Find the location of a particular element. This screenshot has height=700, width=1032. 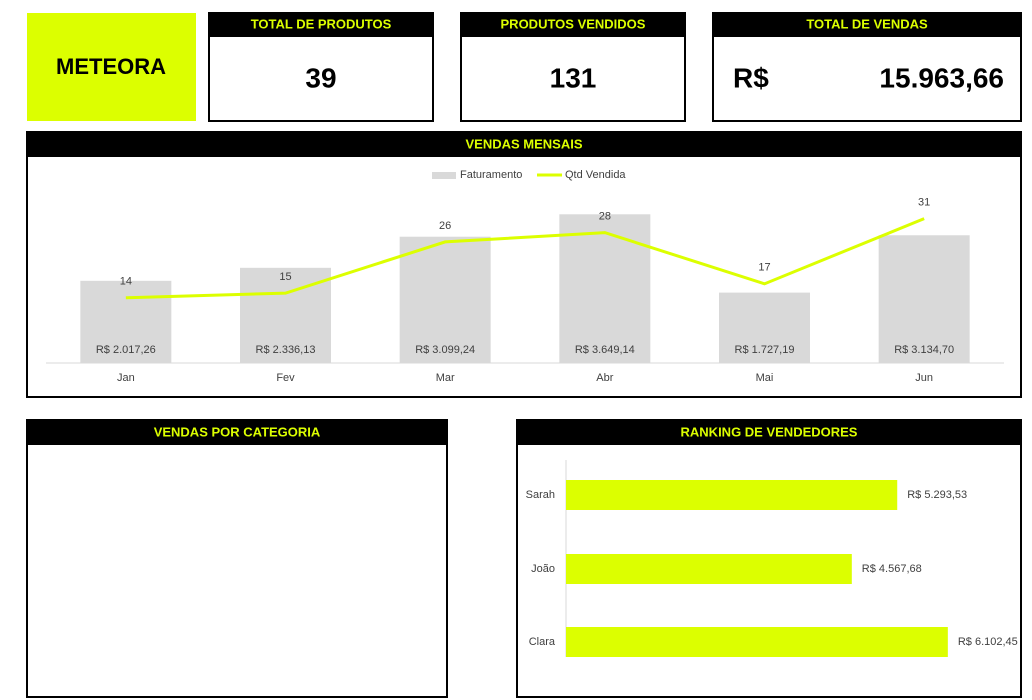

x-tick-label: Mar is located at coordinates (445, 378).